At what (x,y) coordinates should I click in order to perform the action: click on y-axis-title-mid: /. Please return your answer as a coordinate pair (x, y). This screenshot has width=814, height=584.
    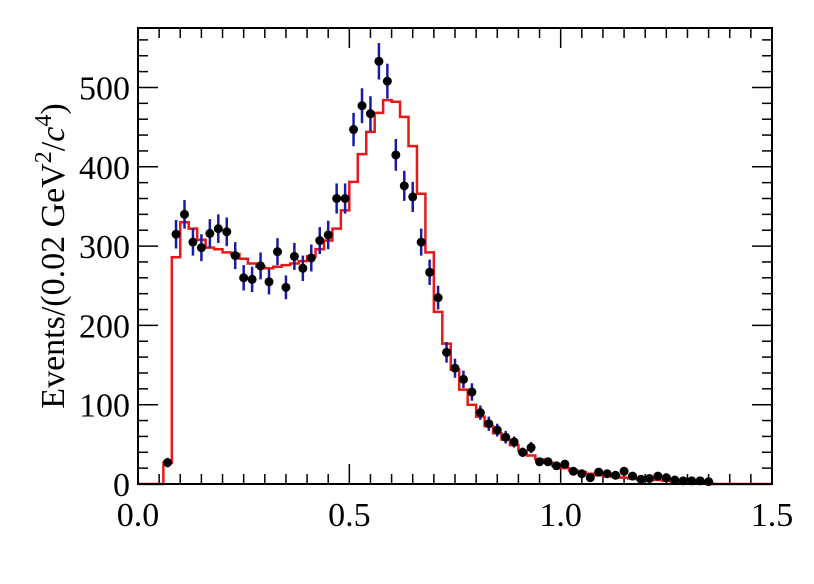
    Looking at the image, I should click on (53, 146).